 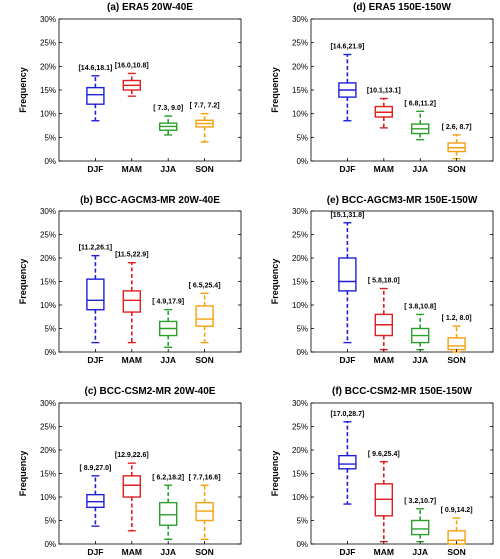 I want to click on panel-3-son-category-label: SON, so click(x=204, y=360).